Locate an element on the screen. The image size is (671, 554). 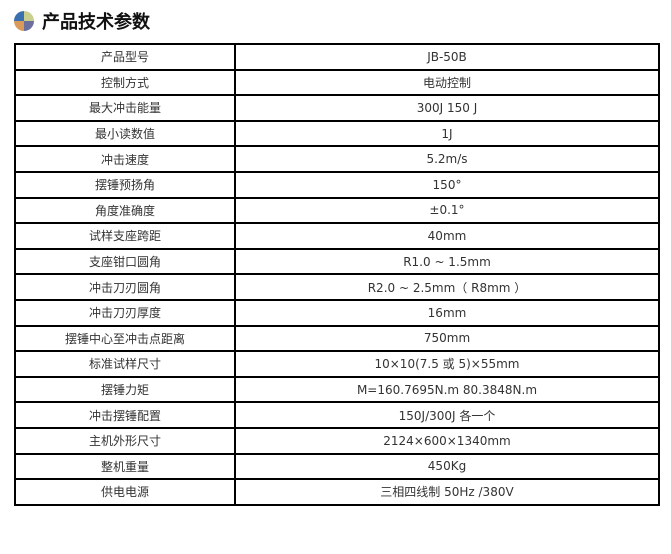
table-row: 冲击摆锤配置 150J/300J 各一个 is located at coordinates (337, 415).